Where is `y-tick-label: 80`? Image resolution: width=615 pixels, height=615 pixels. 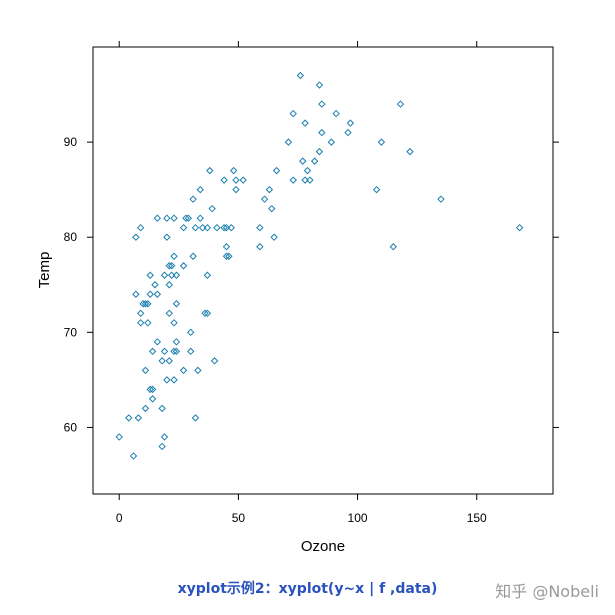
y-tick-label: 80 is located at coordinates (71, 237).